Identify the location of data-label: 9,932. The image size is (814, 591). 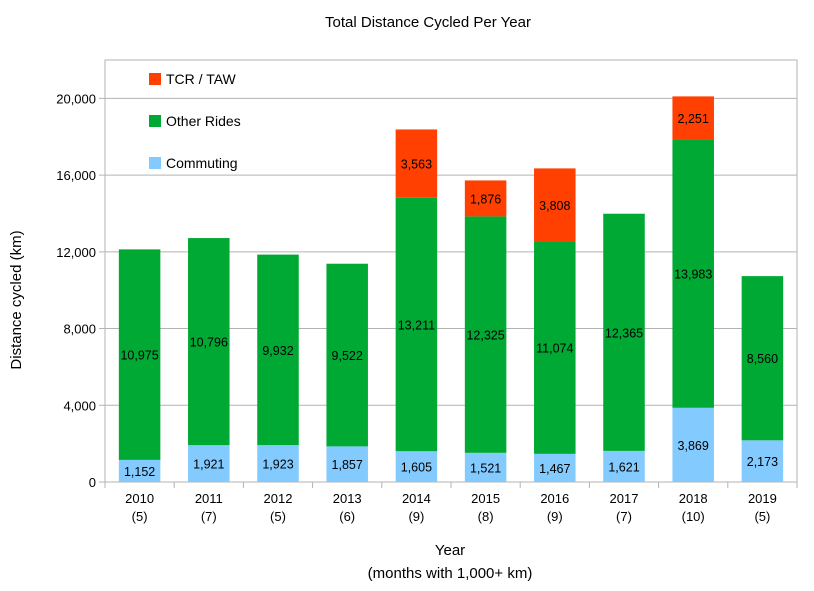
(277, 351).